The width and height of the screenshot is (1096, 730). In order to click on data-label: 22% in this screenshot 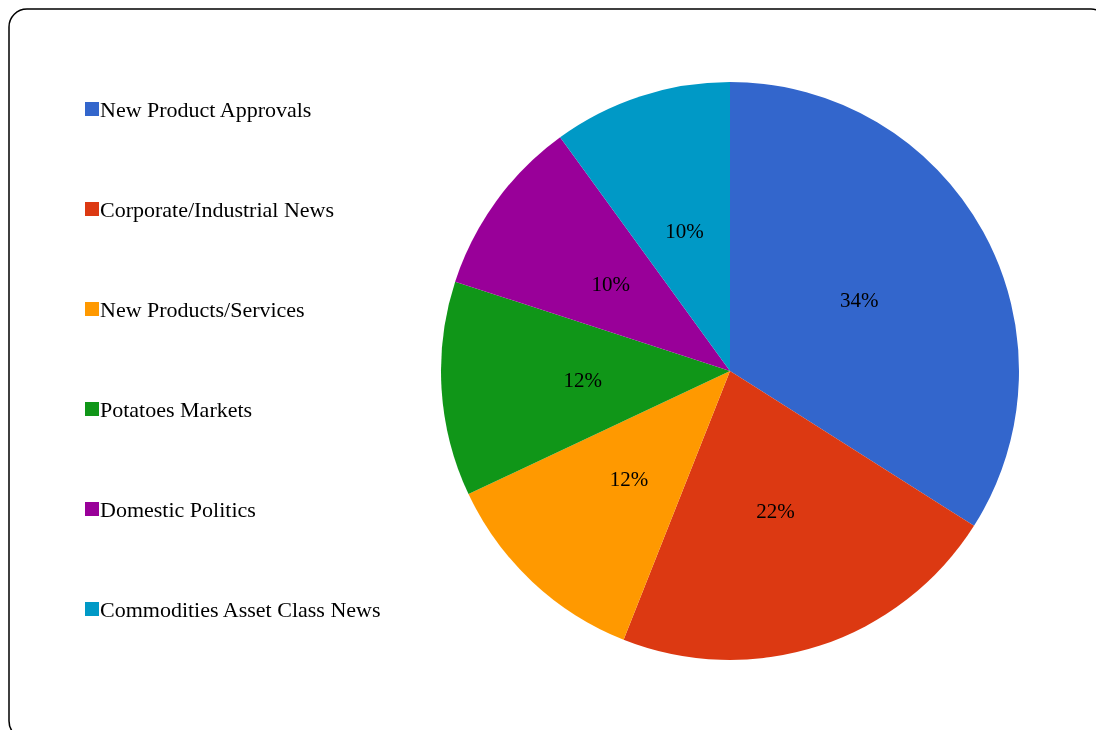, I will do `click(775, 511)`.